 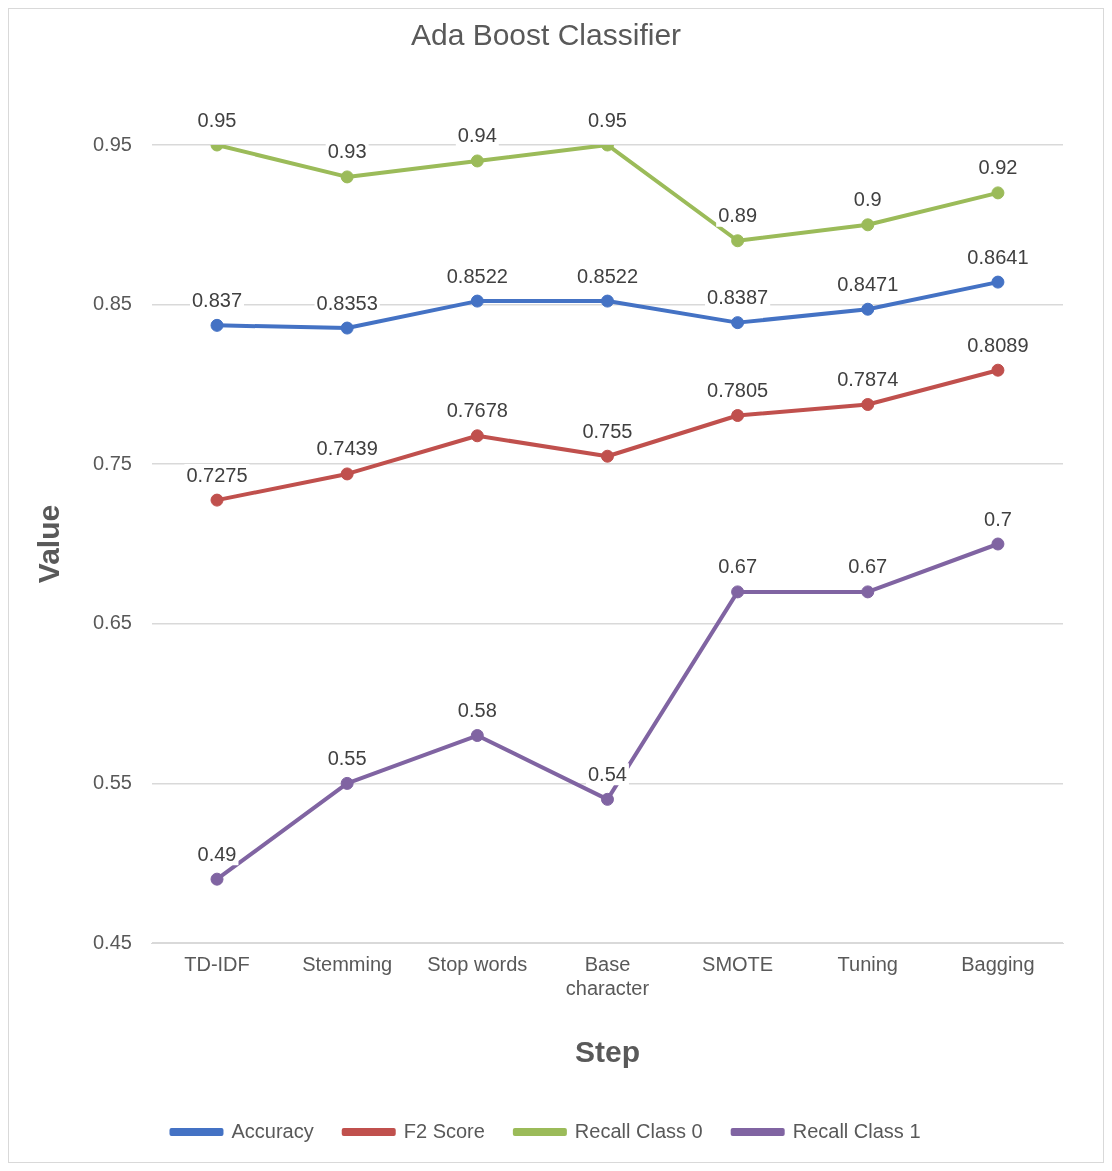 I want to click on x-axis-title: Step, so click(x=607, y=1052).